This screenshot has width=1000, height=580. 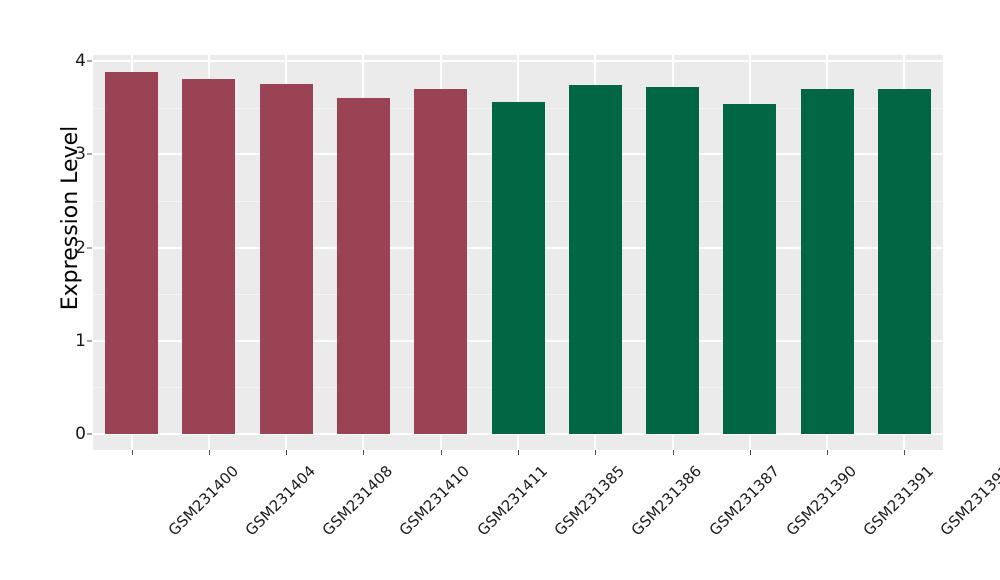 I want to click on x-tick-label-text: GSM231410, so click(x=435, y=501).